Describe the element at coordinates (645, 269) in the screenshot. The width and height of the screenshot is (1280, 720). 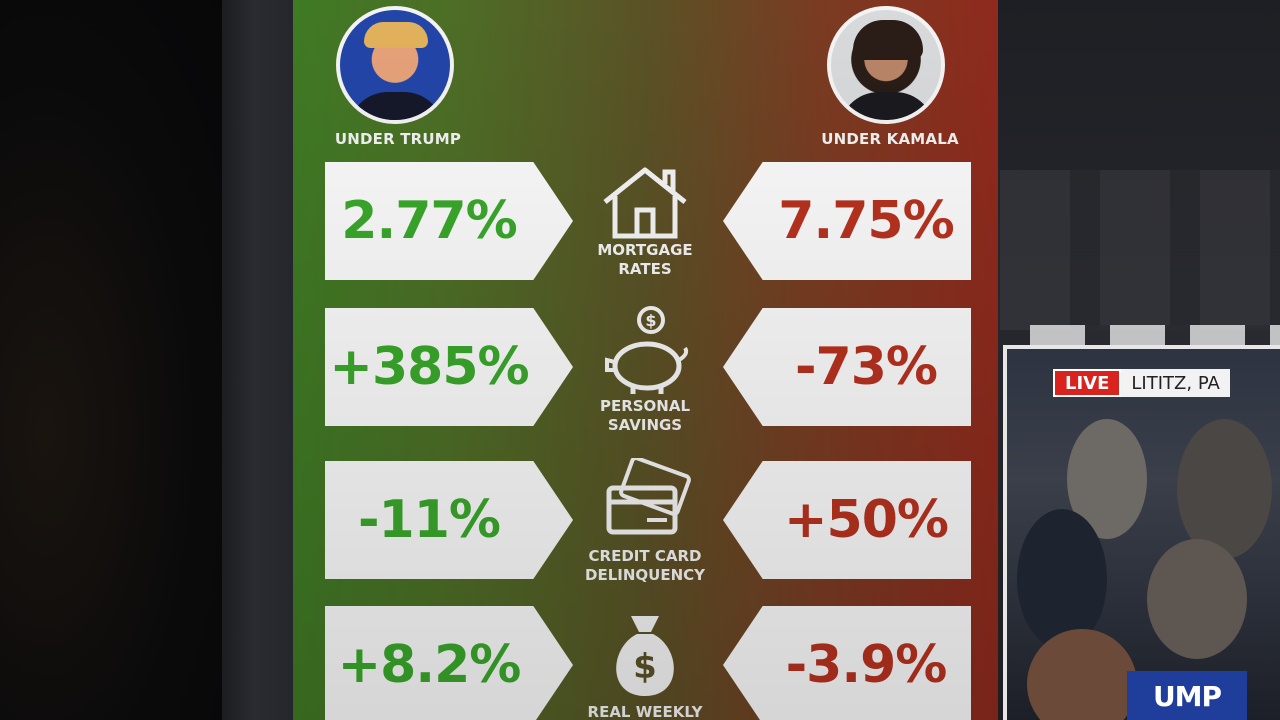
I see `metric-label-line2: RATES` at that location.